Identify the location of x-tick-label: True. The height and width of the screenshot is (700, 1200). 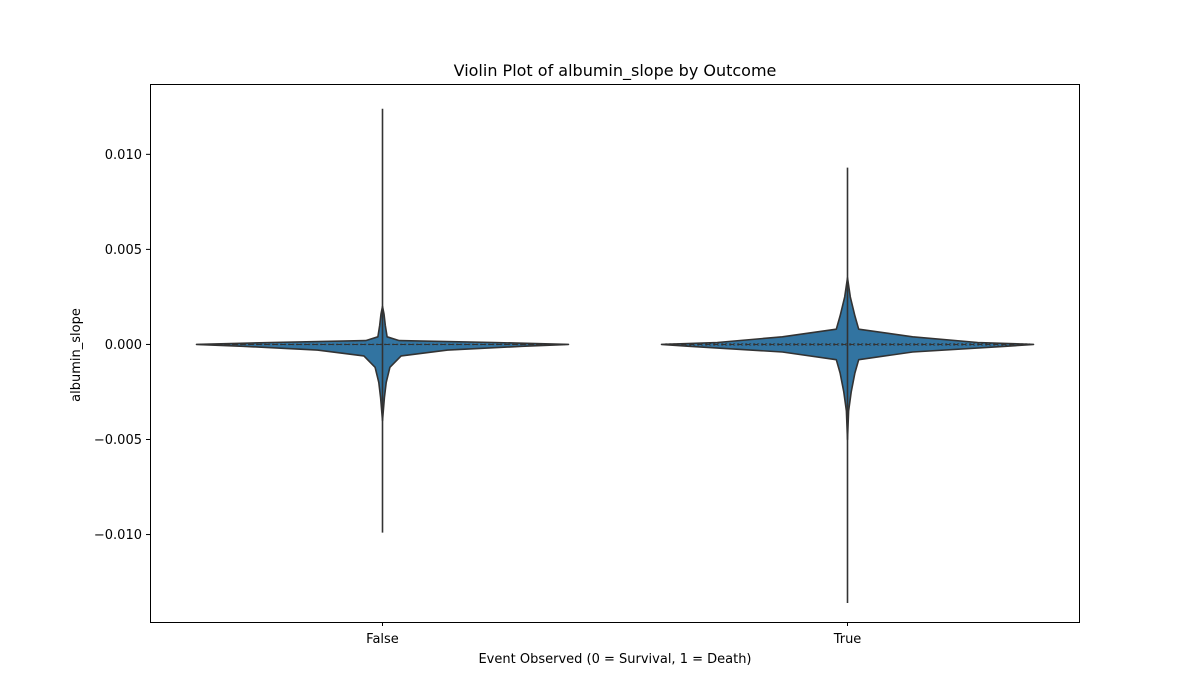
(847, 639).